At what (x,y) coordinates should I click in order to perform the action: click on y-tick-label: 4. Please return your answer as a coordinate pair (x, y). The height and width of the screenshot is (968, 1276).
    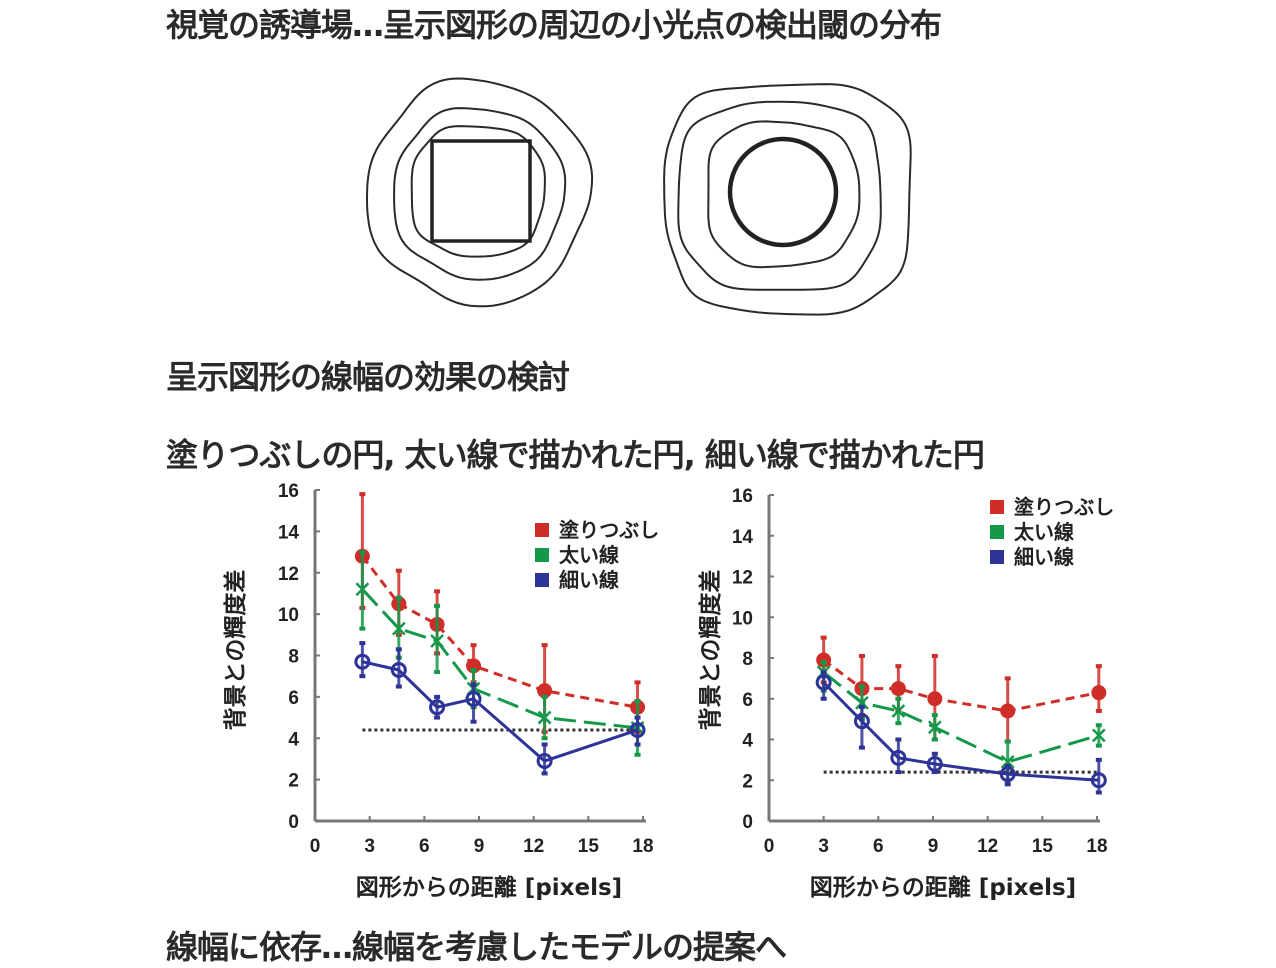
    Looking at the image, I should click on (293, 739).